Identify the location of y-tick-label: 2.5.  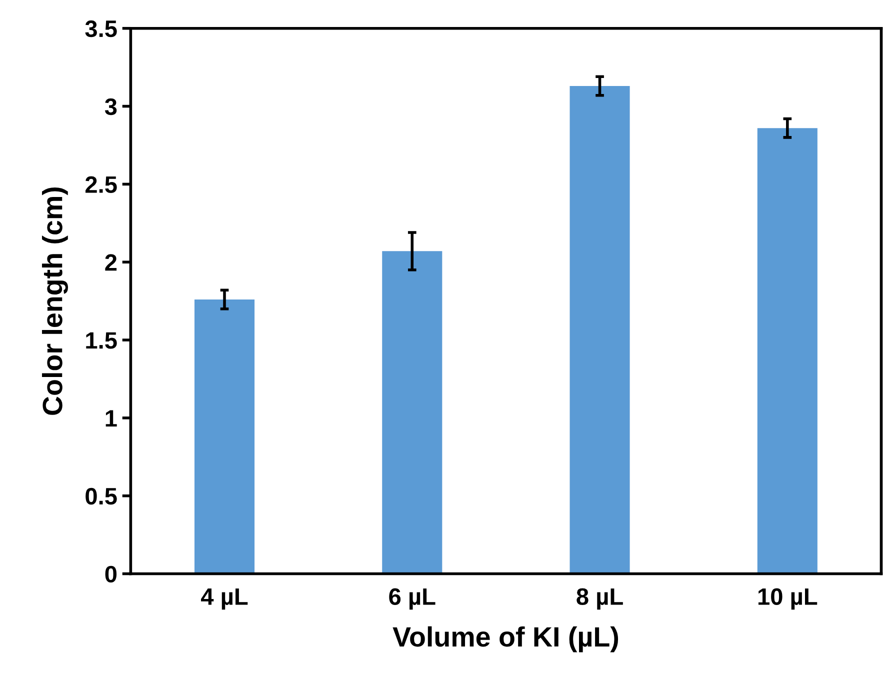
(101, 184).